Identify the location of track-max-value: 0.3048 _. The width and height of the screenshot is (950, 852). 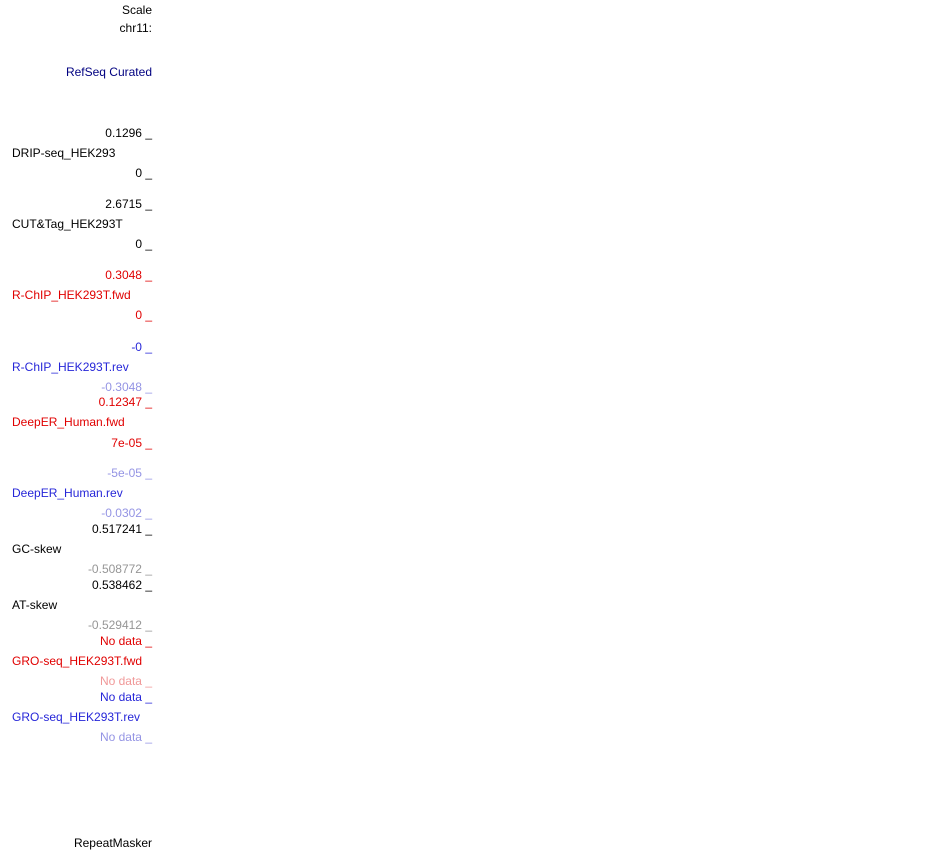
(128, 275).